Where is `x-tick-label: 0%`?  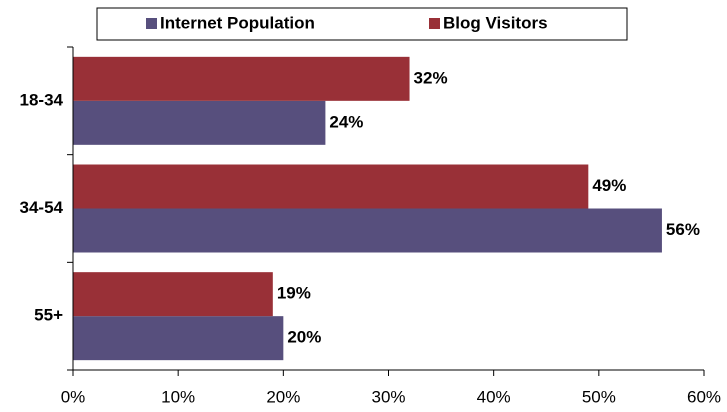
x-tick-label: 0% is located at coordinates (73, 396).